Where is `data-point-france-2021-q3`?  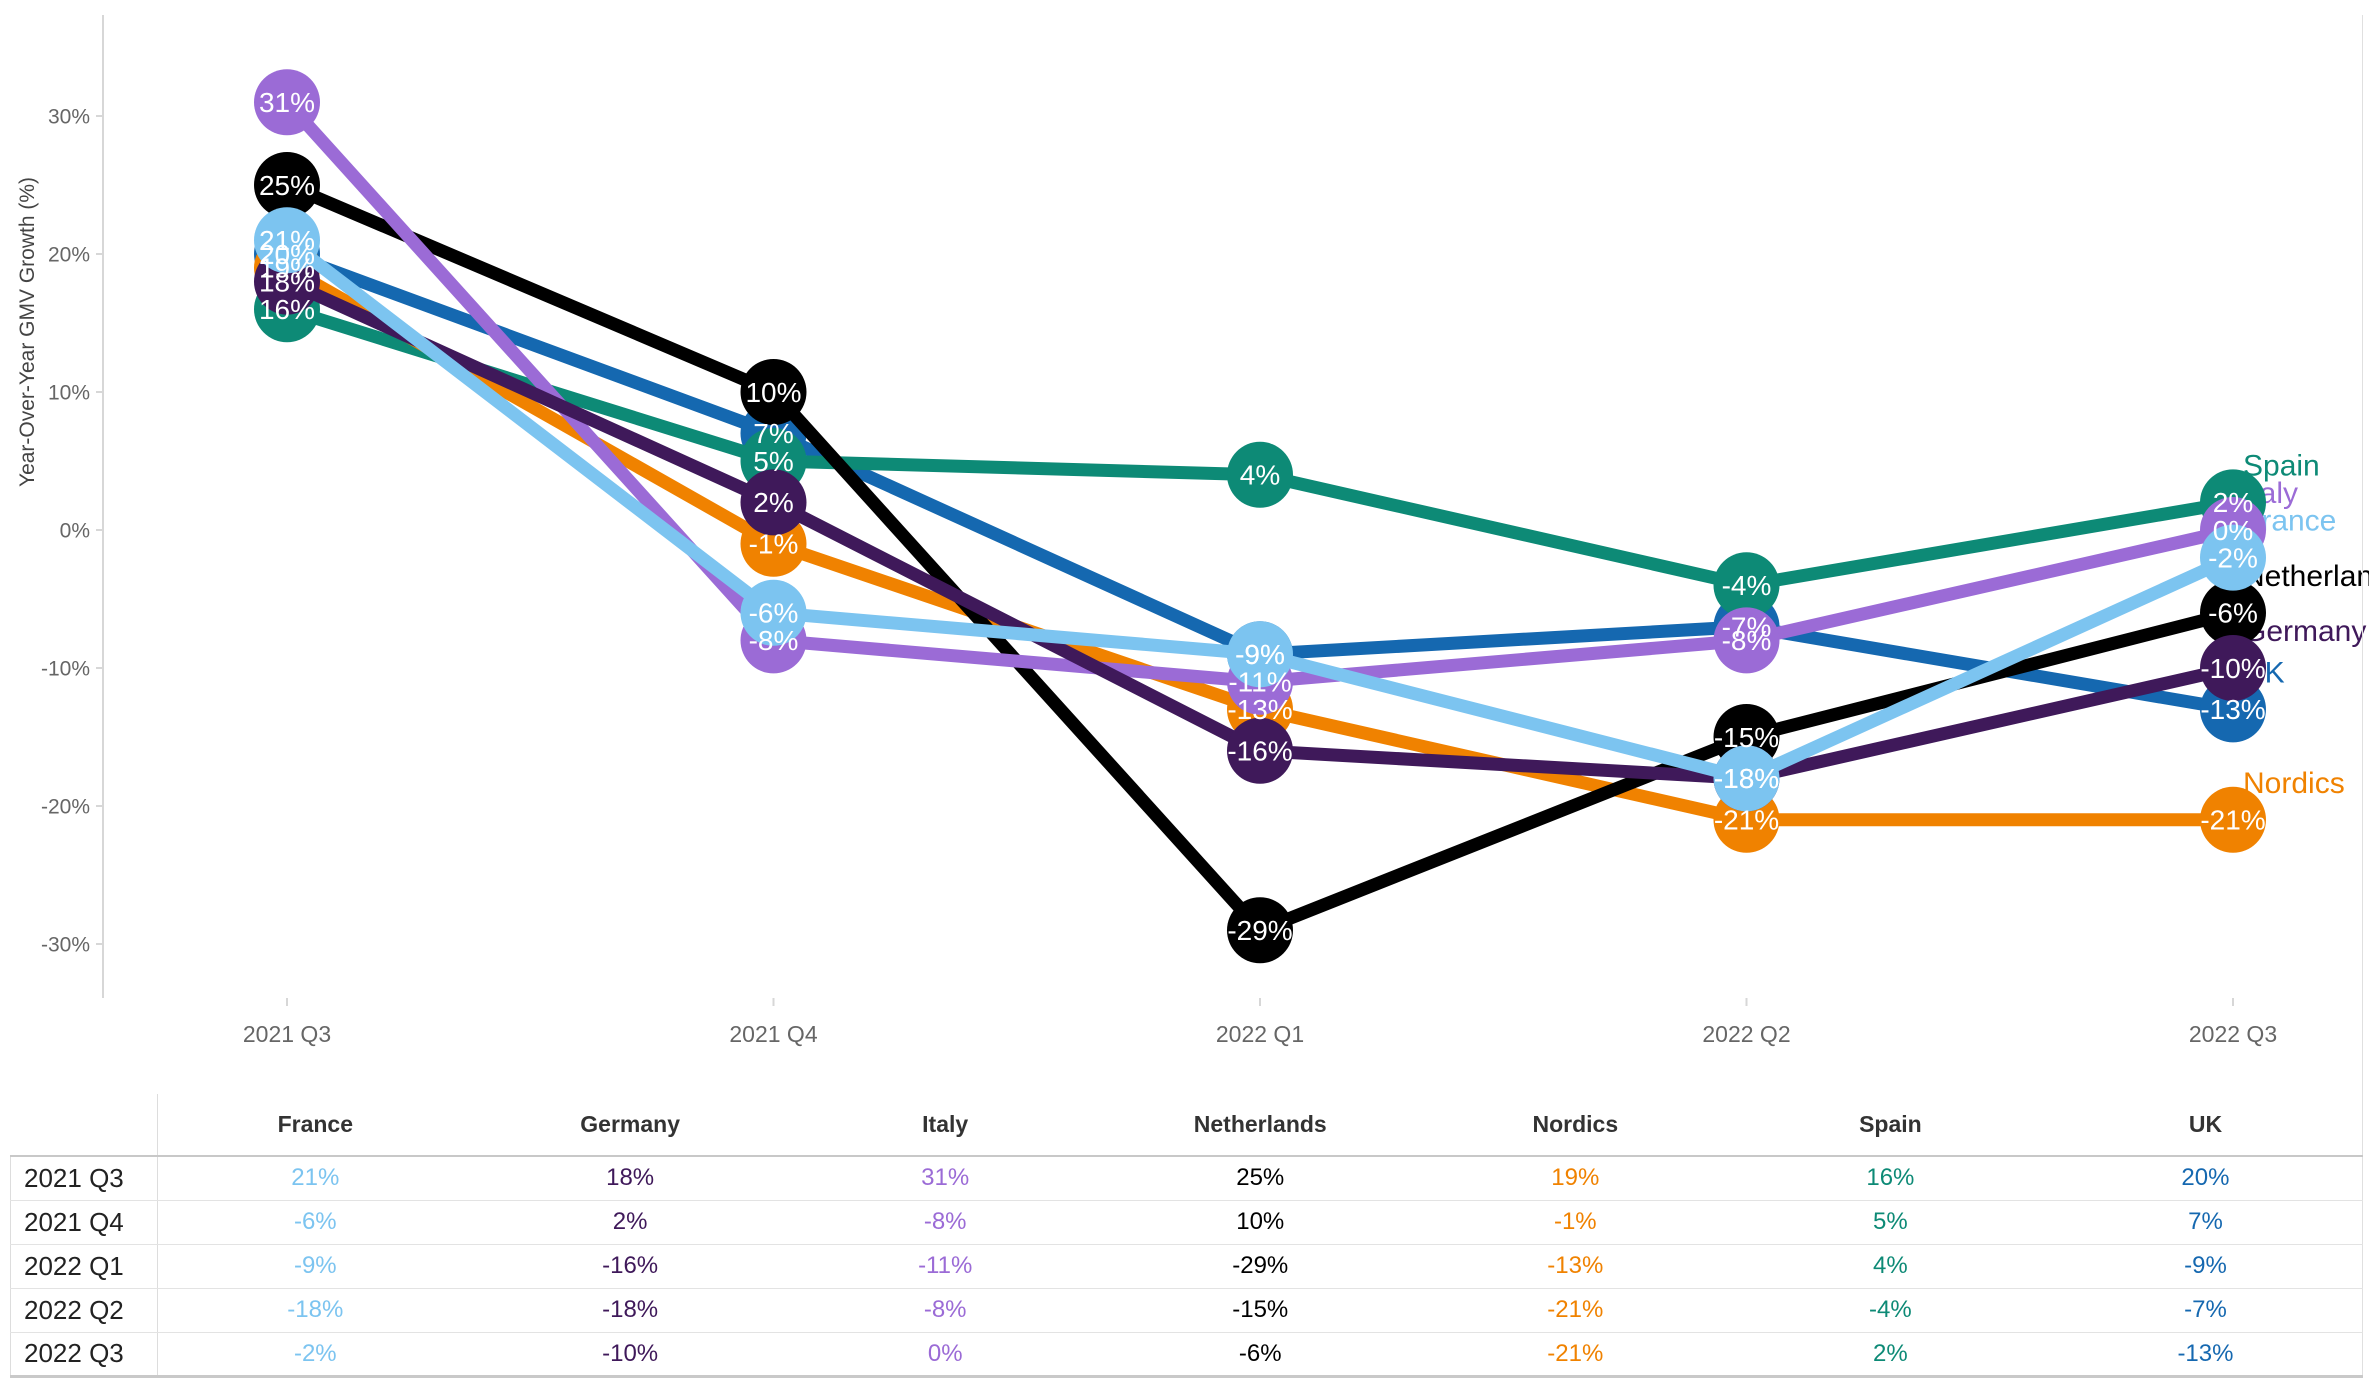
data-point-france-2021-q3 is located at coordinates (287, 240).